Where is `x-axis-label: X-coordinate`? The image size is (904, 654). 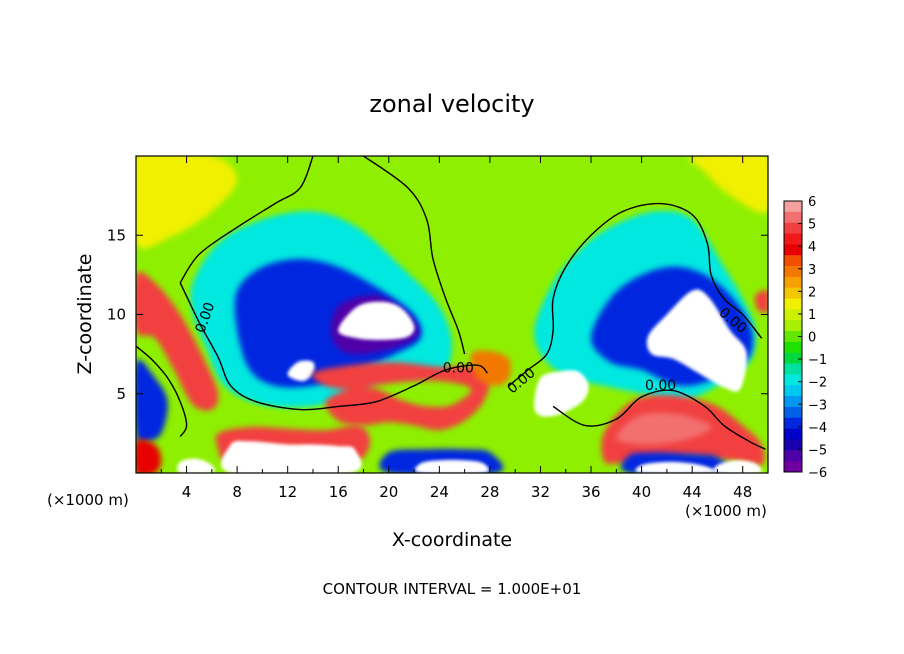 x-axis-label: X-coordinate is located at coordinates (452, 540).